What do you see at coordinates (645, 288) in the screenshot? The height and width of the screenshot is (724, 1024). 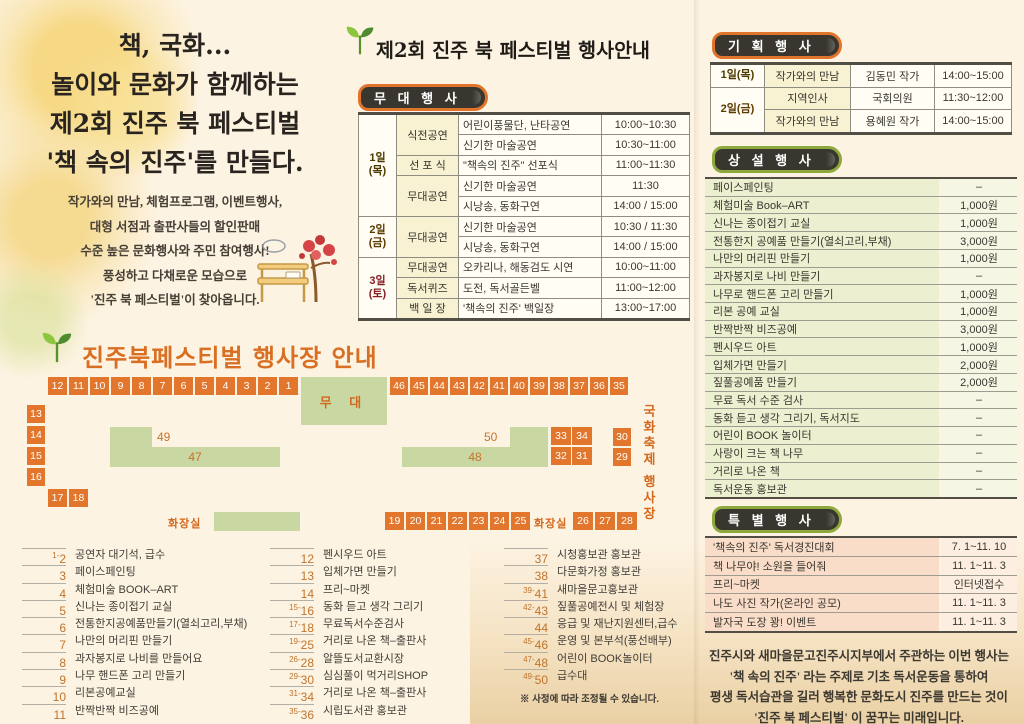 I see `time-cell: 11:00~12:00` at bounding box center [645, 288].